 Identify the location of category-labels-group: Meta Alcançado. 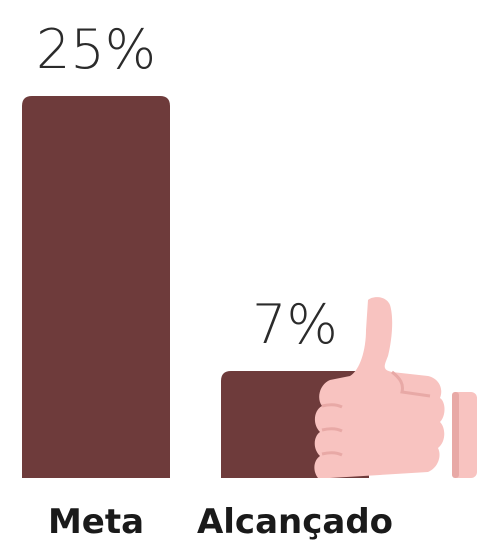
(220, 522).